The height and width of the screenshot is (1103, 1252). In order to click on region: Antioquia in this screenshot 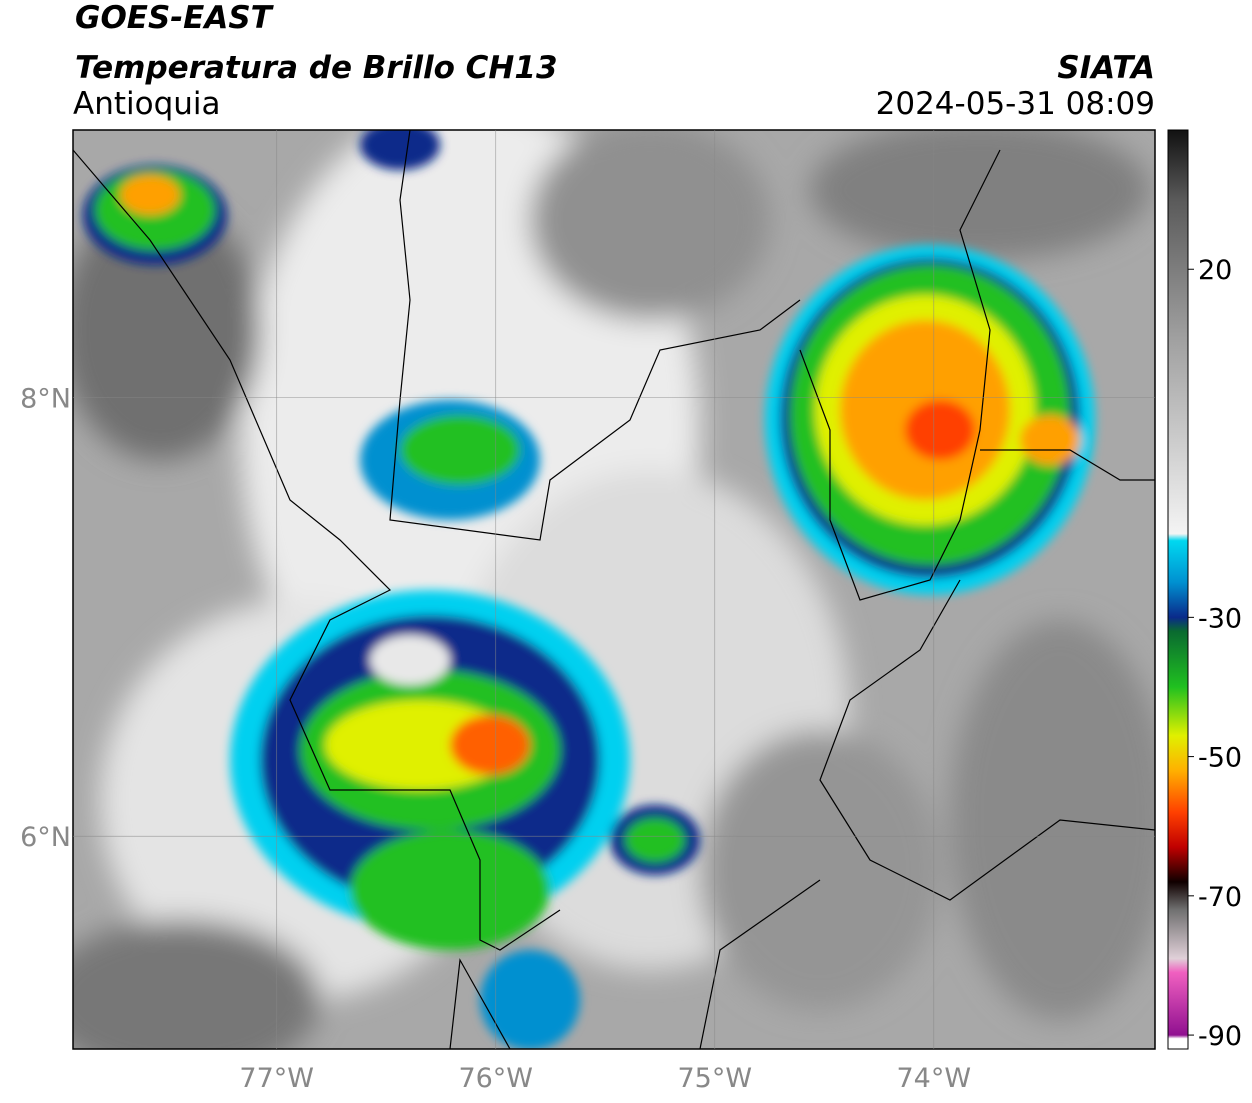, I will do `click(147, 104)`.